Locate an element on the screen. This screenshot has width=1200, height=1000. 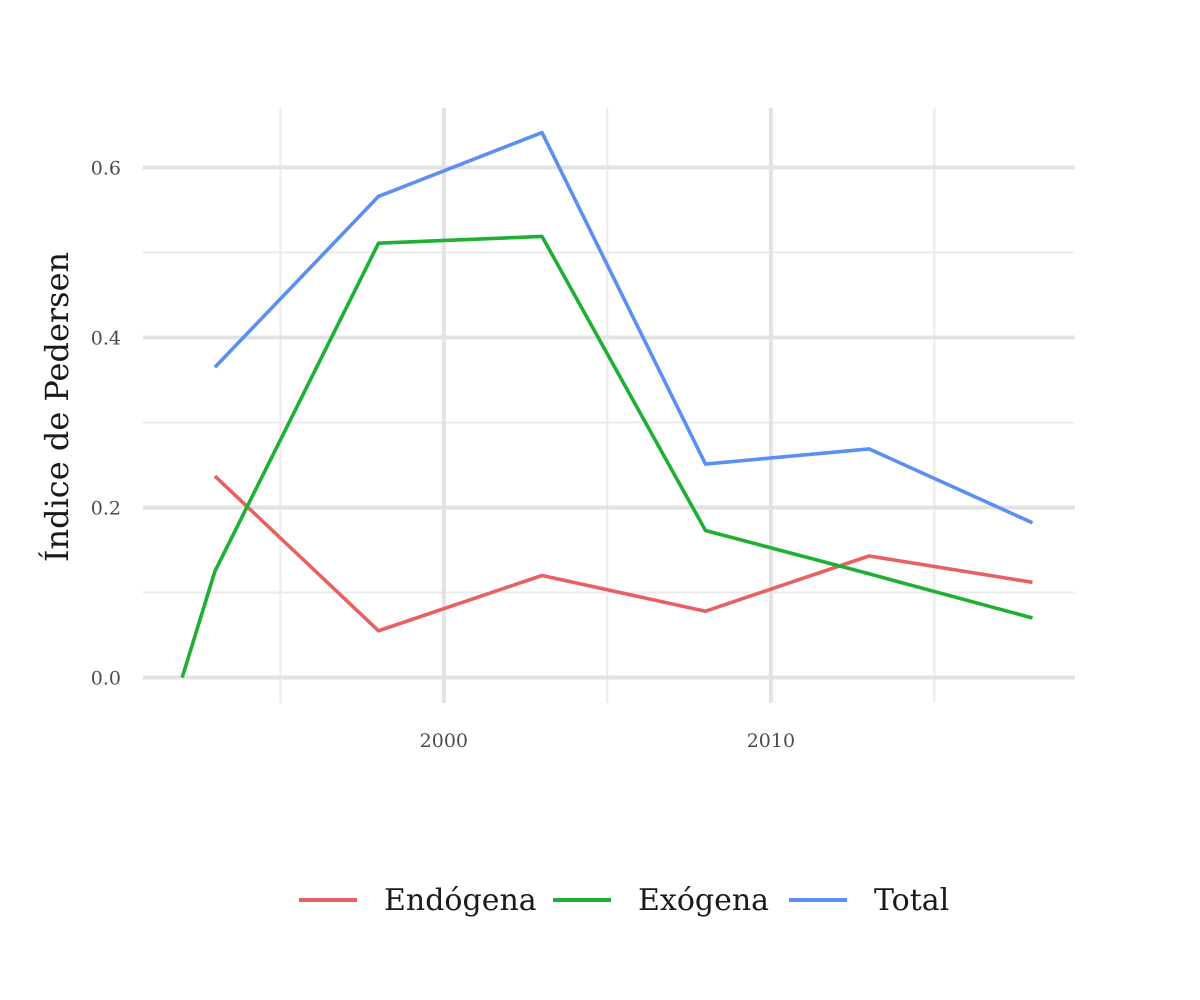
legend: Endógena Exógena Total is located at coordinates (624, 900).